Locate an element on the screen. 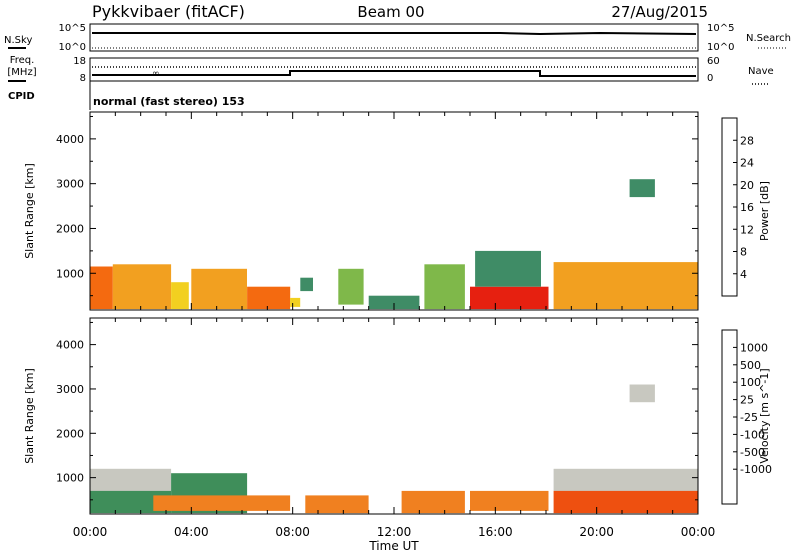 This screenshot has height=554, width=800. x-tick-label: 04:00 is located at coordinates (191, 532).